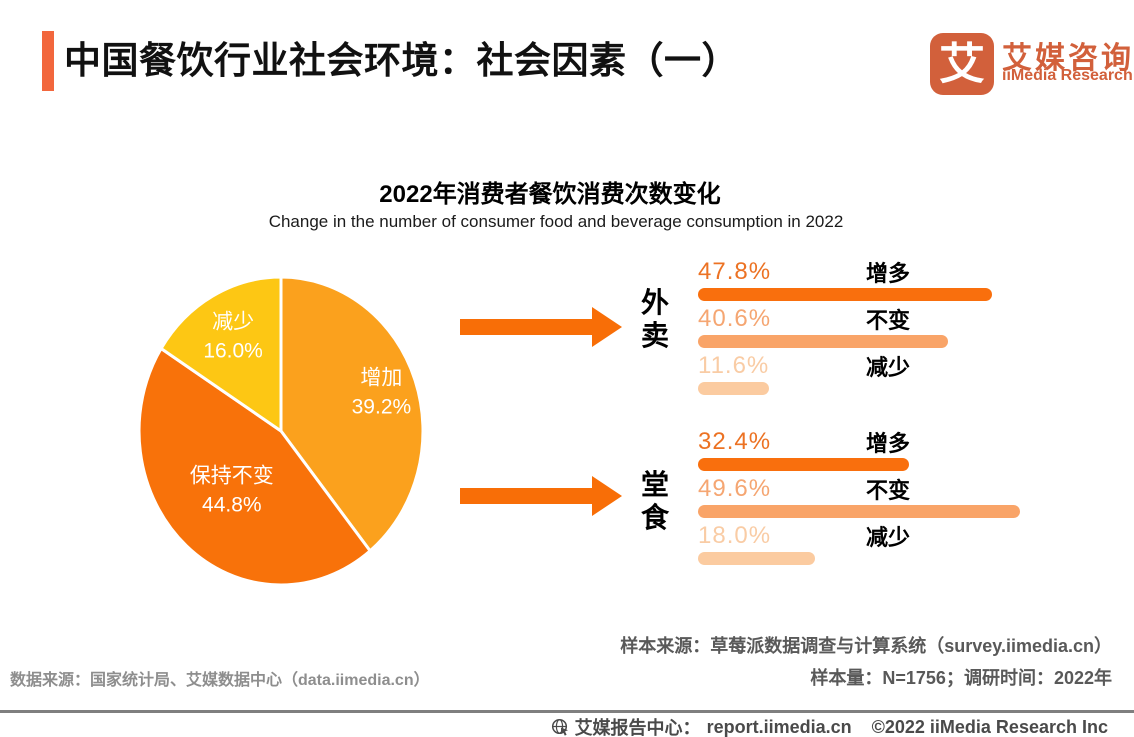 This screenshot has height=737, width=1134. Describe the element at coordinates (1067, 75) in the screenshot. I see `brand-name-en: iiMedia Research` at that location.